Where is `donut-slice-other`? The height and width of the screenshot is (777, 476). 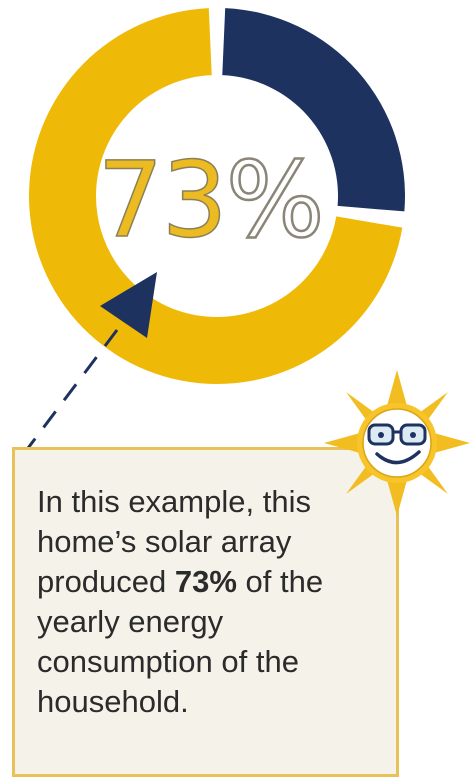
donut-slice-other is located at coordinates (313, 110).